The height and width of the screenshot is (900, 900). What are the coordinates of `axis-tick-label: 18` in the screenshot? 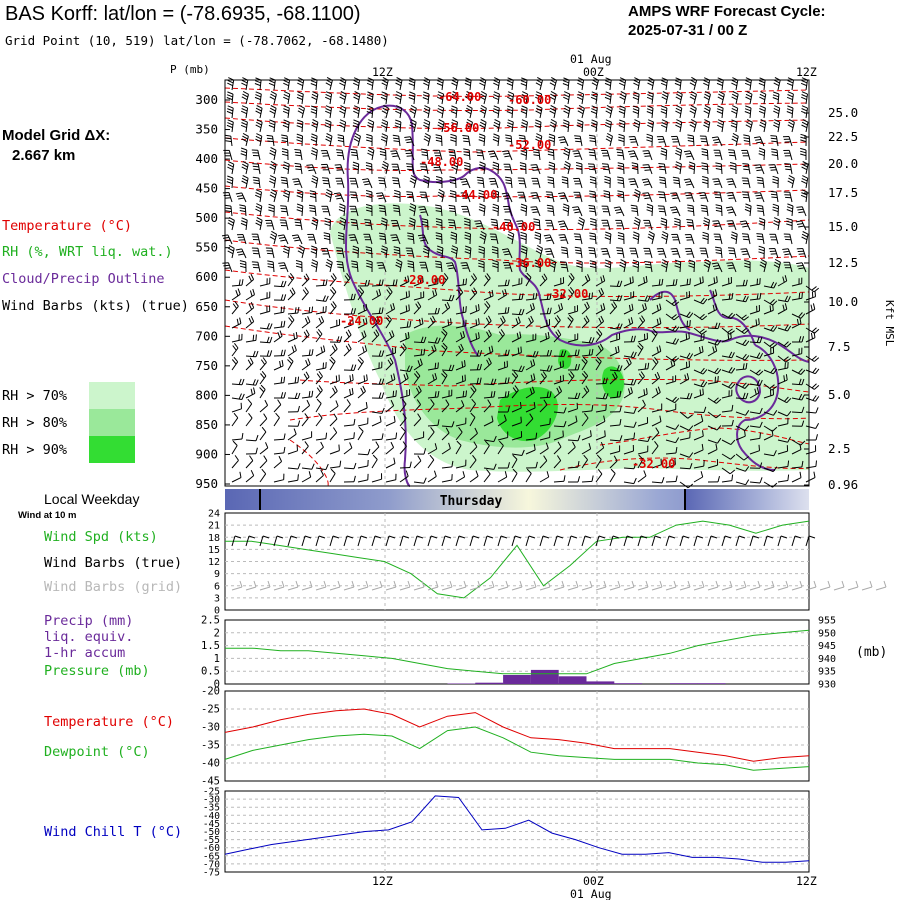 It's located at (214, 538).